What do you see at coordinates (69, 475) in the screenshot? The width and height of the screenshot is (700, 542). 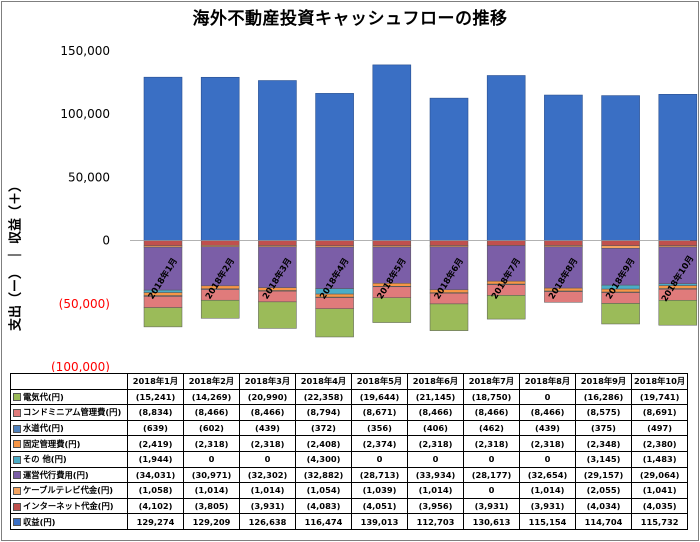 I see `series-label: 運営代行費用(円)` at bounding box center [69, 475].